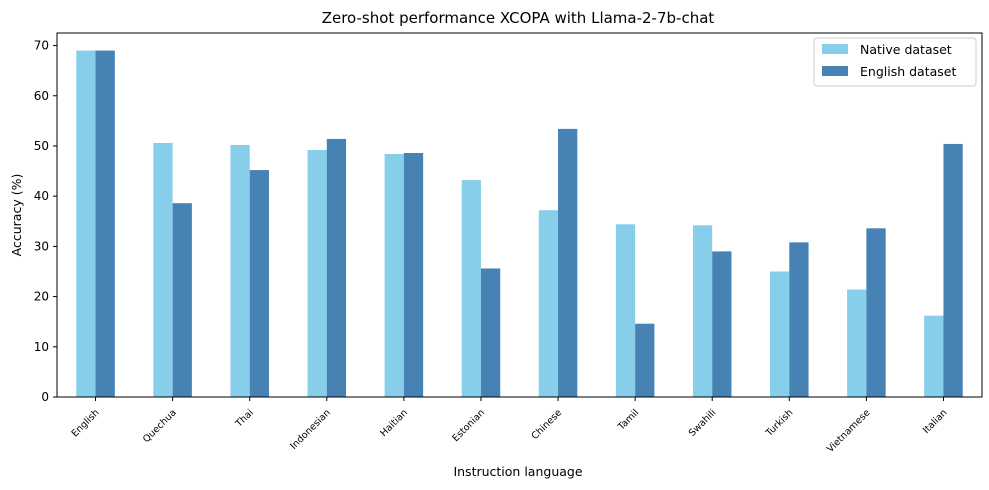 Image resolution: width=989 pixels, height=490 pixels. I want to click on x-tick-label: Haitian, so click(394, 423).